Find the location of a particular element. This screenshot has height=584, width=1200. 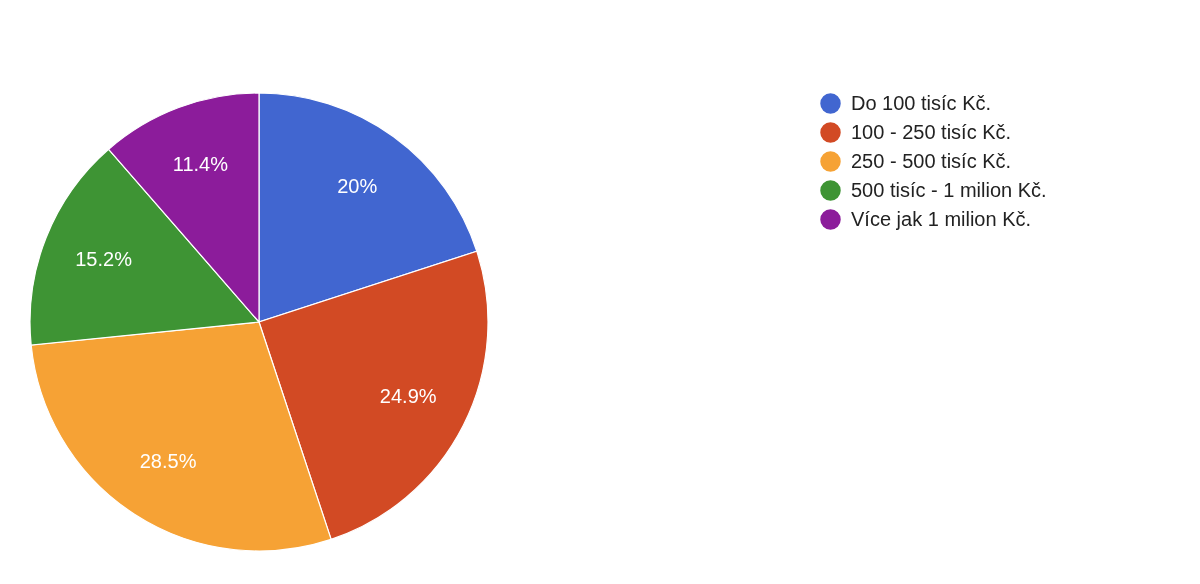

data-label: 28.5% is located at coordinates (168, 461).